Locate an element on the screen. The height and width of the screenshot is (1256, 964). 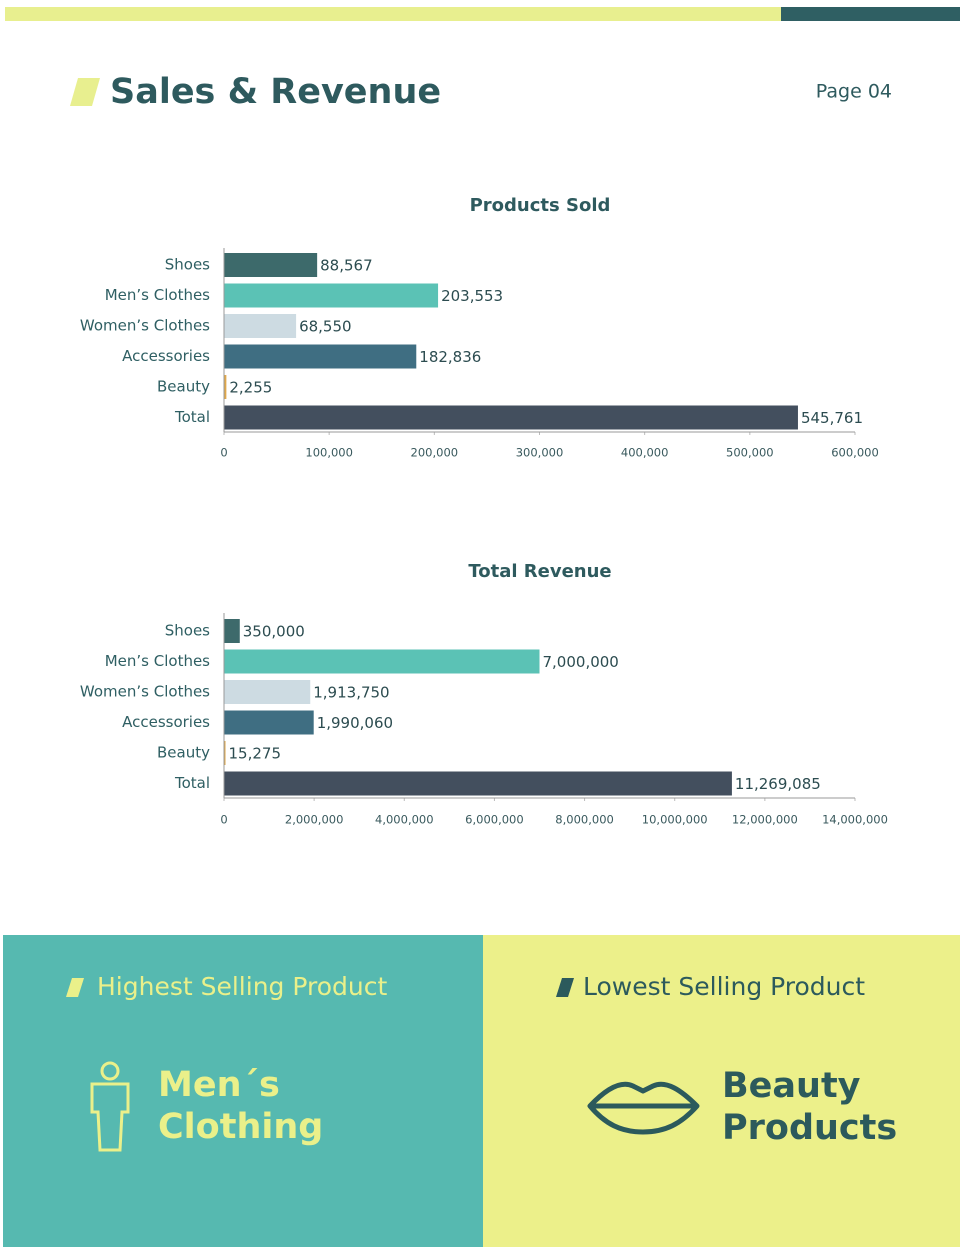
x-tick-label: 100,000 is located at coordinates (329, 453).